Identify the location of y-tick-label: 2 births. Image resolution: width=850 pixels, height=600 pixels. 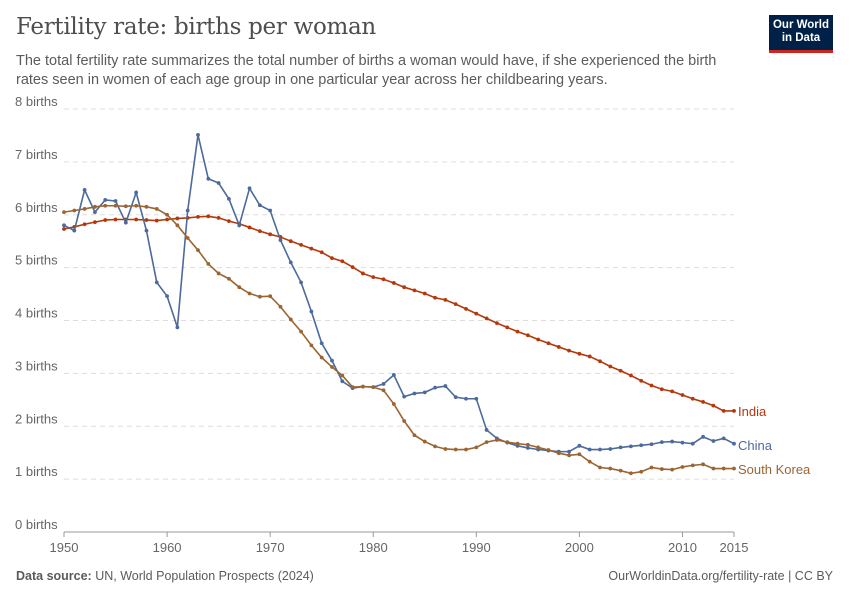
(36, 418).